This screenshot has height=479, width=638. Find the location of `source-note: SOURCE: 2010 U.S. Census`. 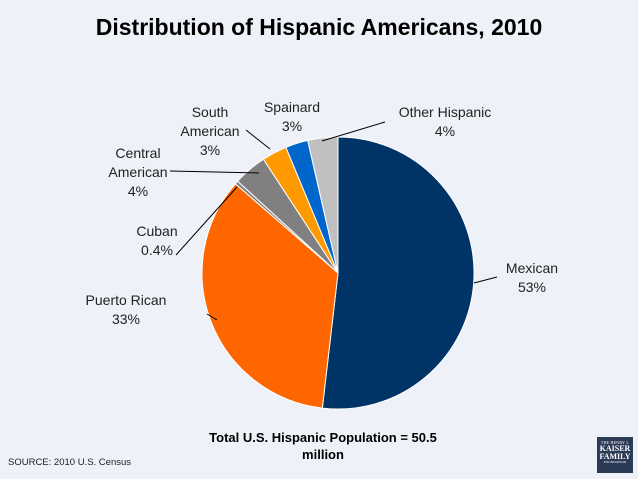

source-note: SOURCE: 2010 U.S. Census is located at coordinates (70, 462).